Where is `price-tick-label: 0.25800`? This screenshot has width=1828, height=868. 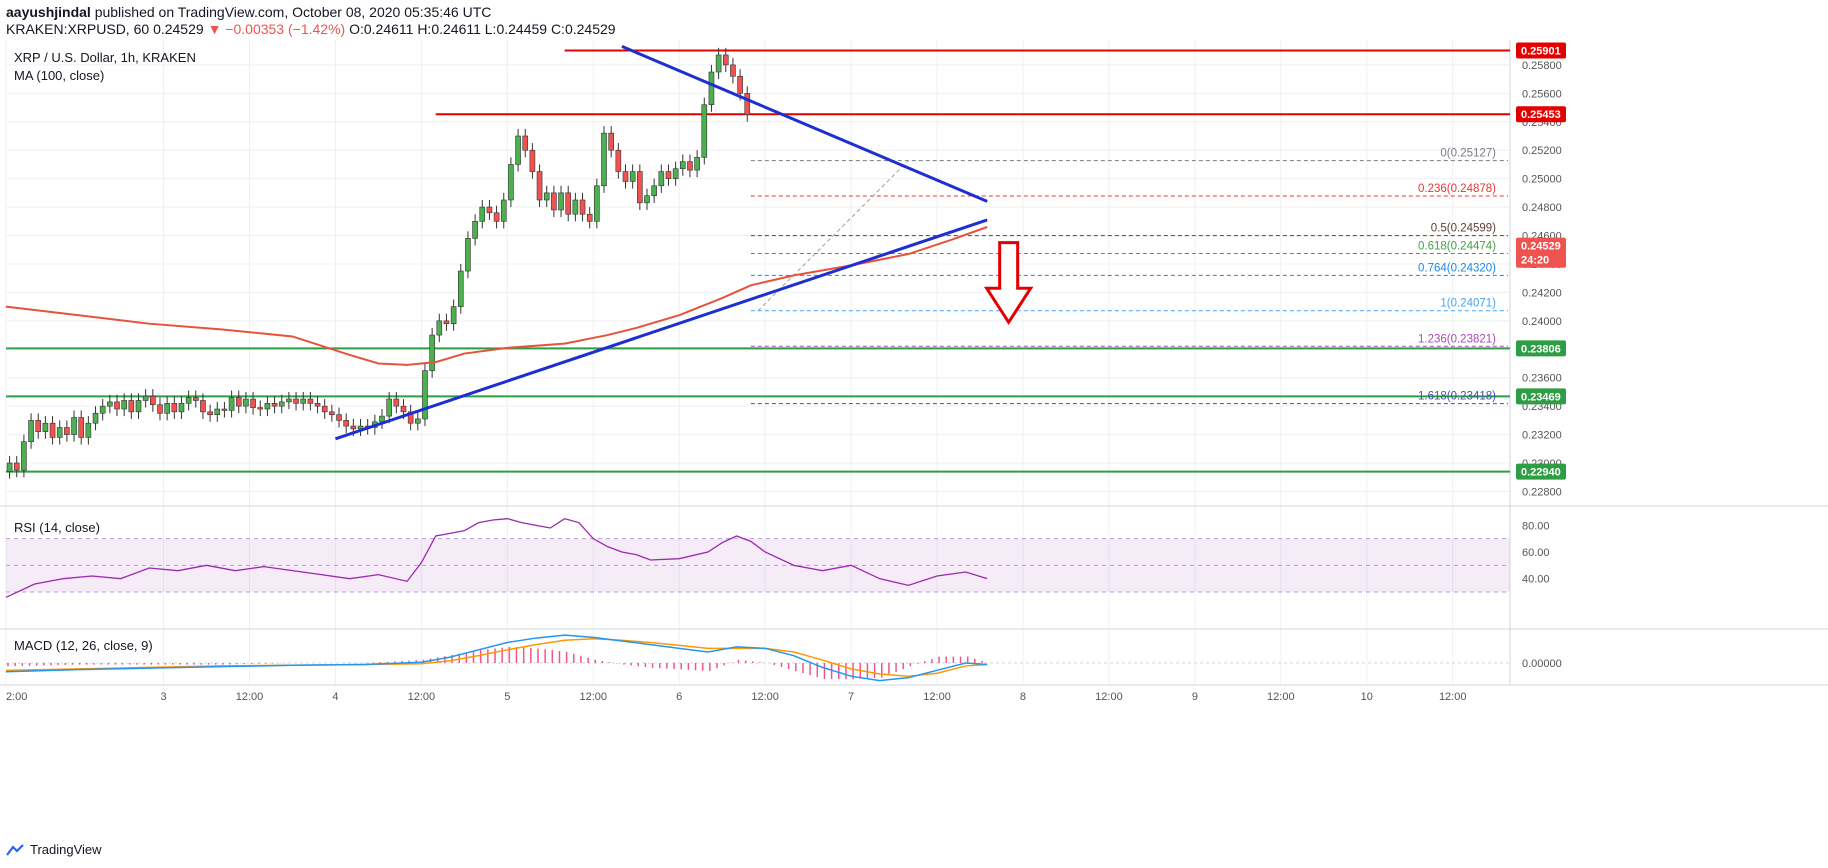
price-tick-label: 0.25800 is located at coordinates (1542, 66).